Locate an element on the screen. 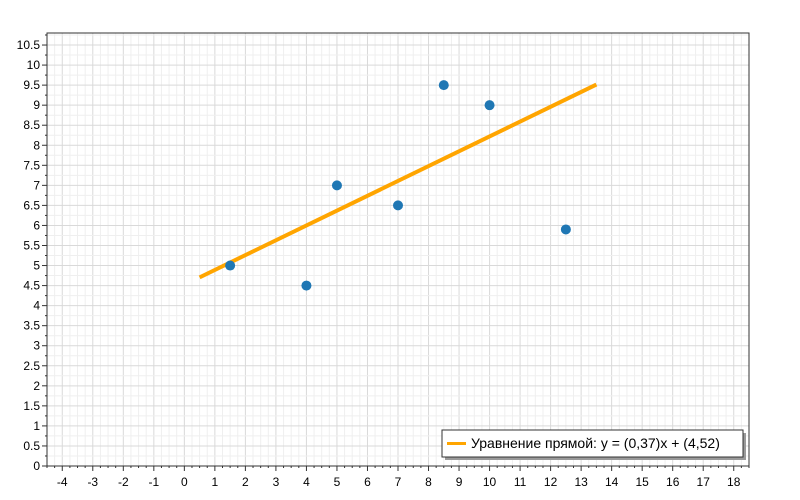 Image resolution: width=800 pixels, height=500 pixels. x-tick-label: 10 is located at coordinates (490, 482).